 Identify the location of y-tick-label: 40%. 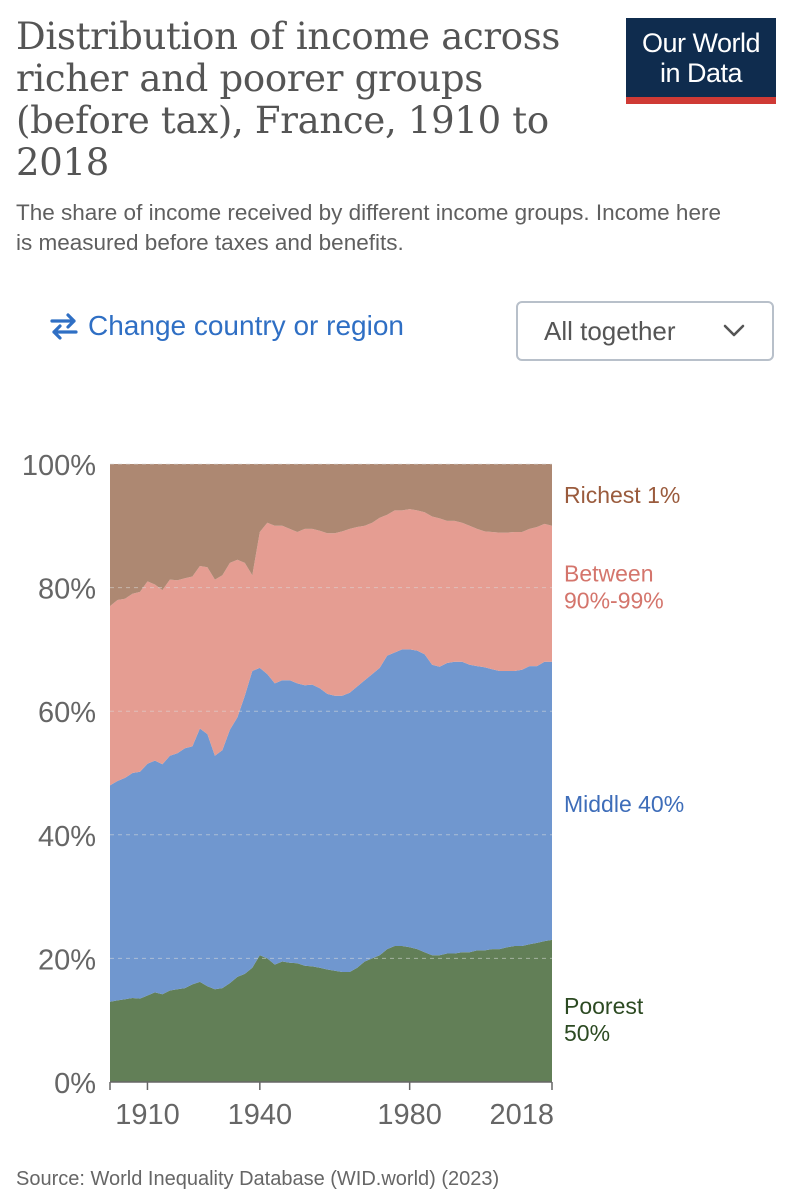
(67, 837).